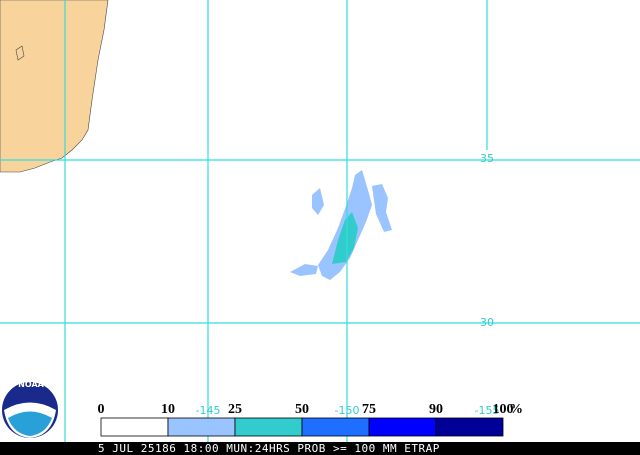  I want to click on lat-label: 30, so click(487, 322).